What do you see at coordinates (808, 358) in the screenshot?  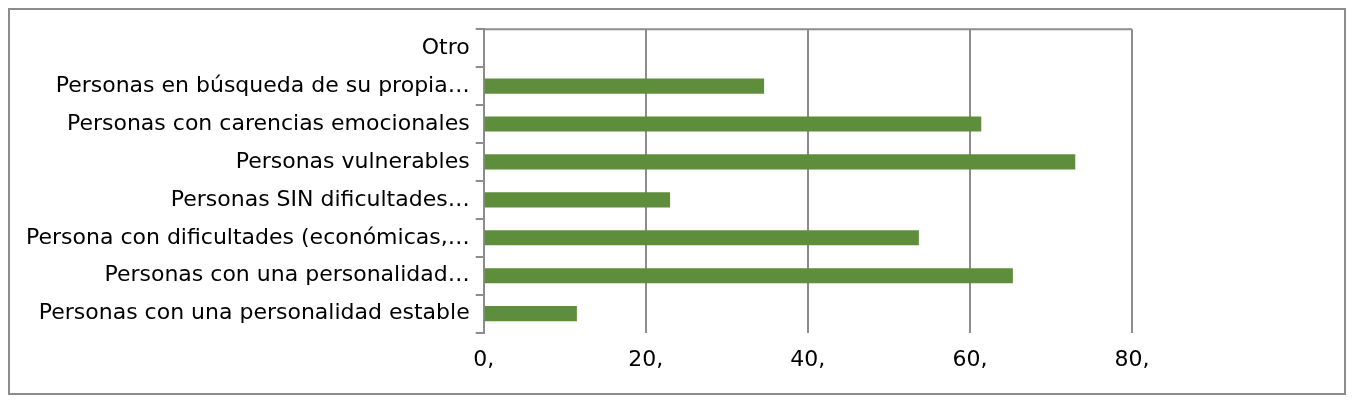 I see `x-tick-label: 40,` at bounding box center [808, 358].